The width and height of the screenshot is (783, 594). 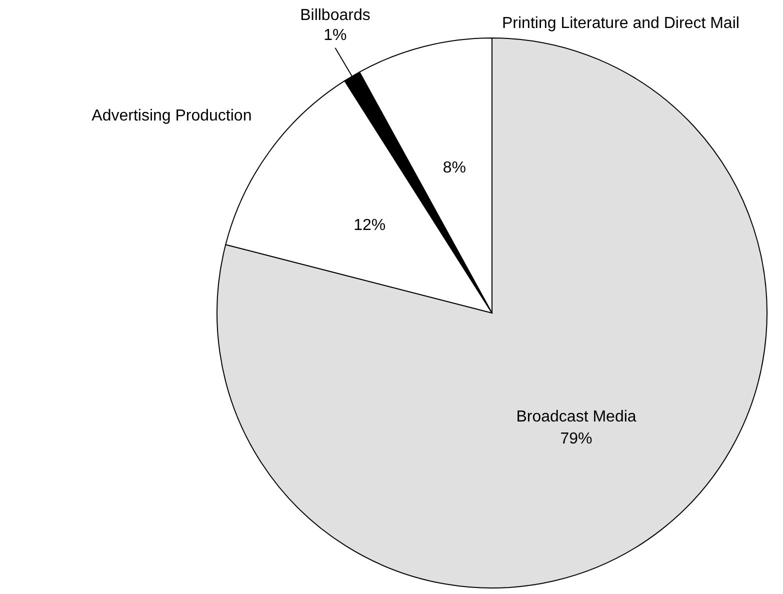 What do you see at coordinates (370, 225) in the screenshot?
I see `data-label: 12%` at bounding box center [370, 225].